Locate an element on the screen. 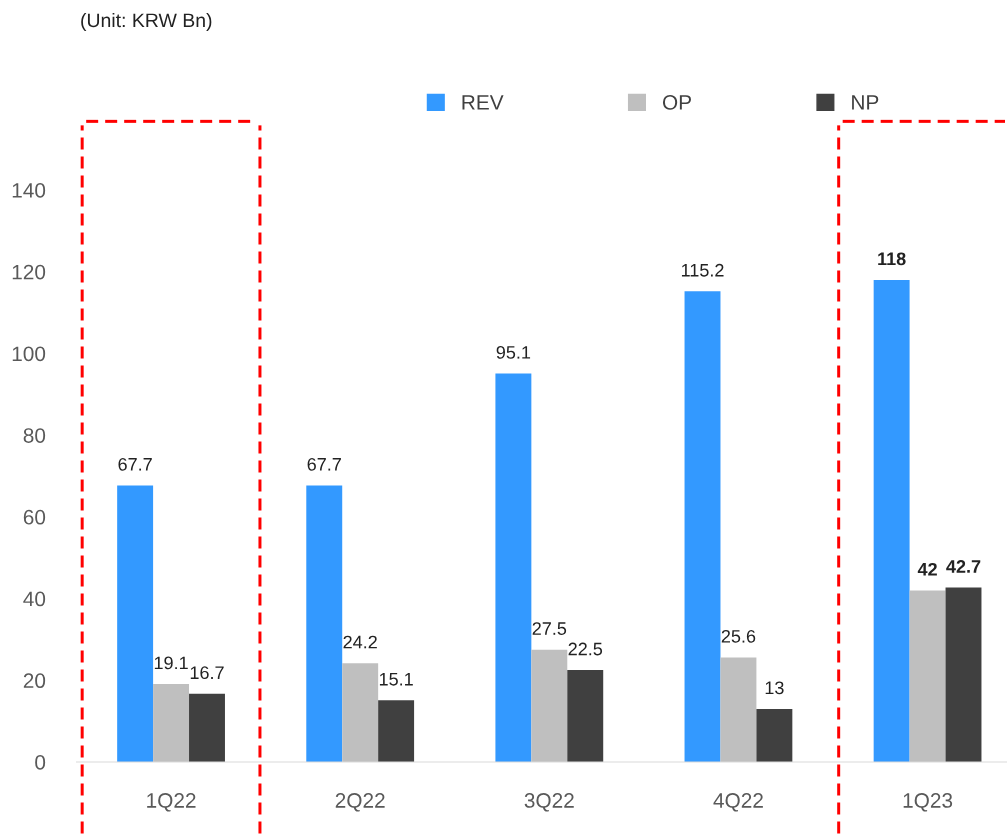  data-label: 42 is located at coordinates (927, 569).